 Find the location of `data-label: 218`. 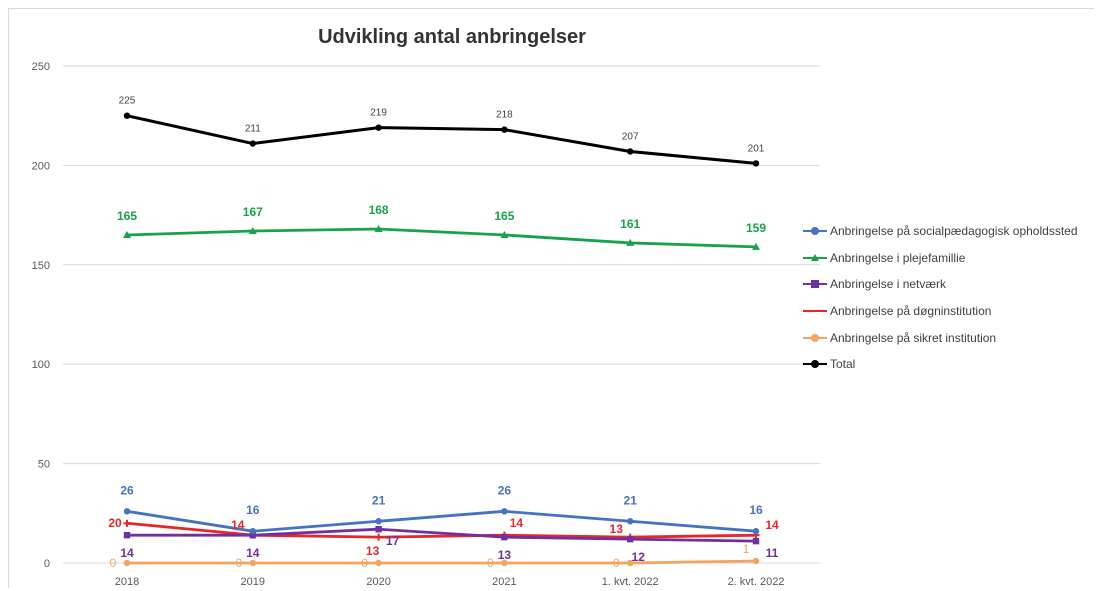

data-label: 218 is located at coordinates (504, 115).